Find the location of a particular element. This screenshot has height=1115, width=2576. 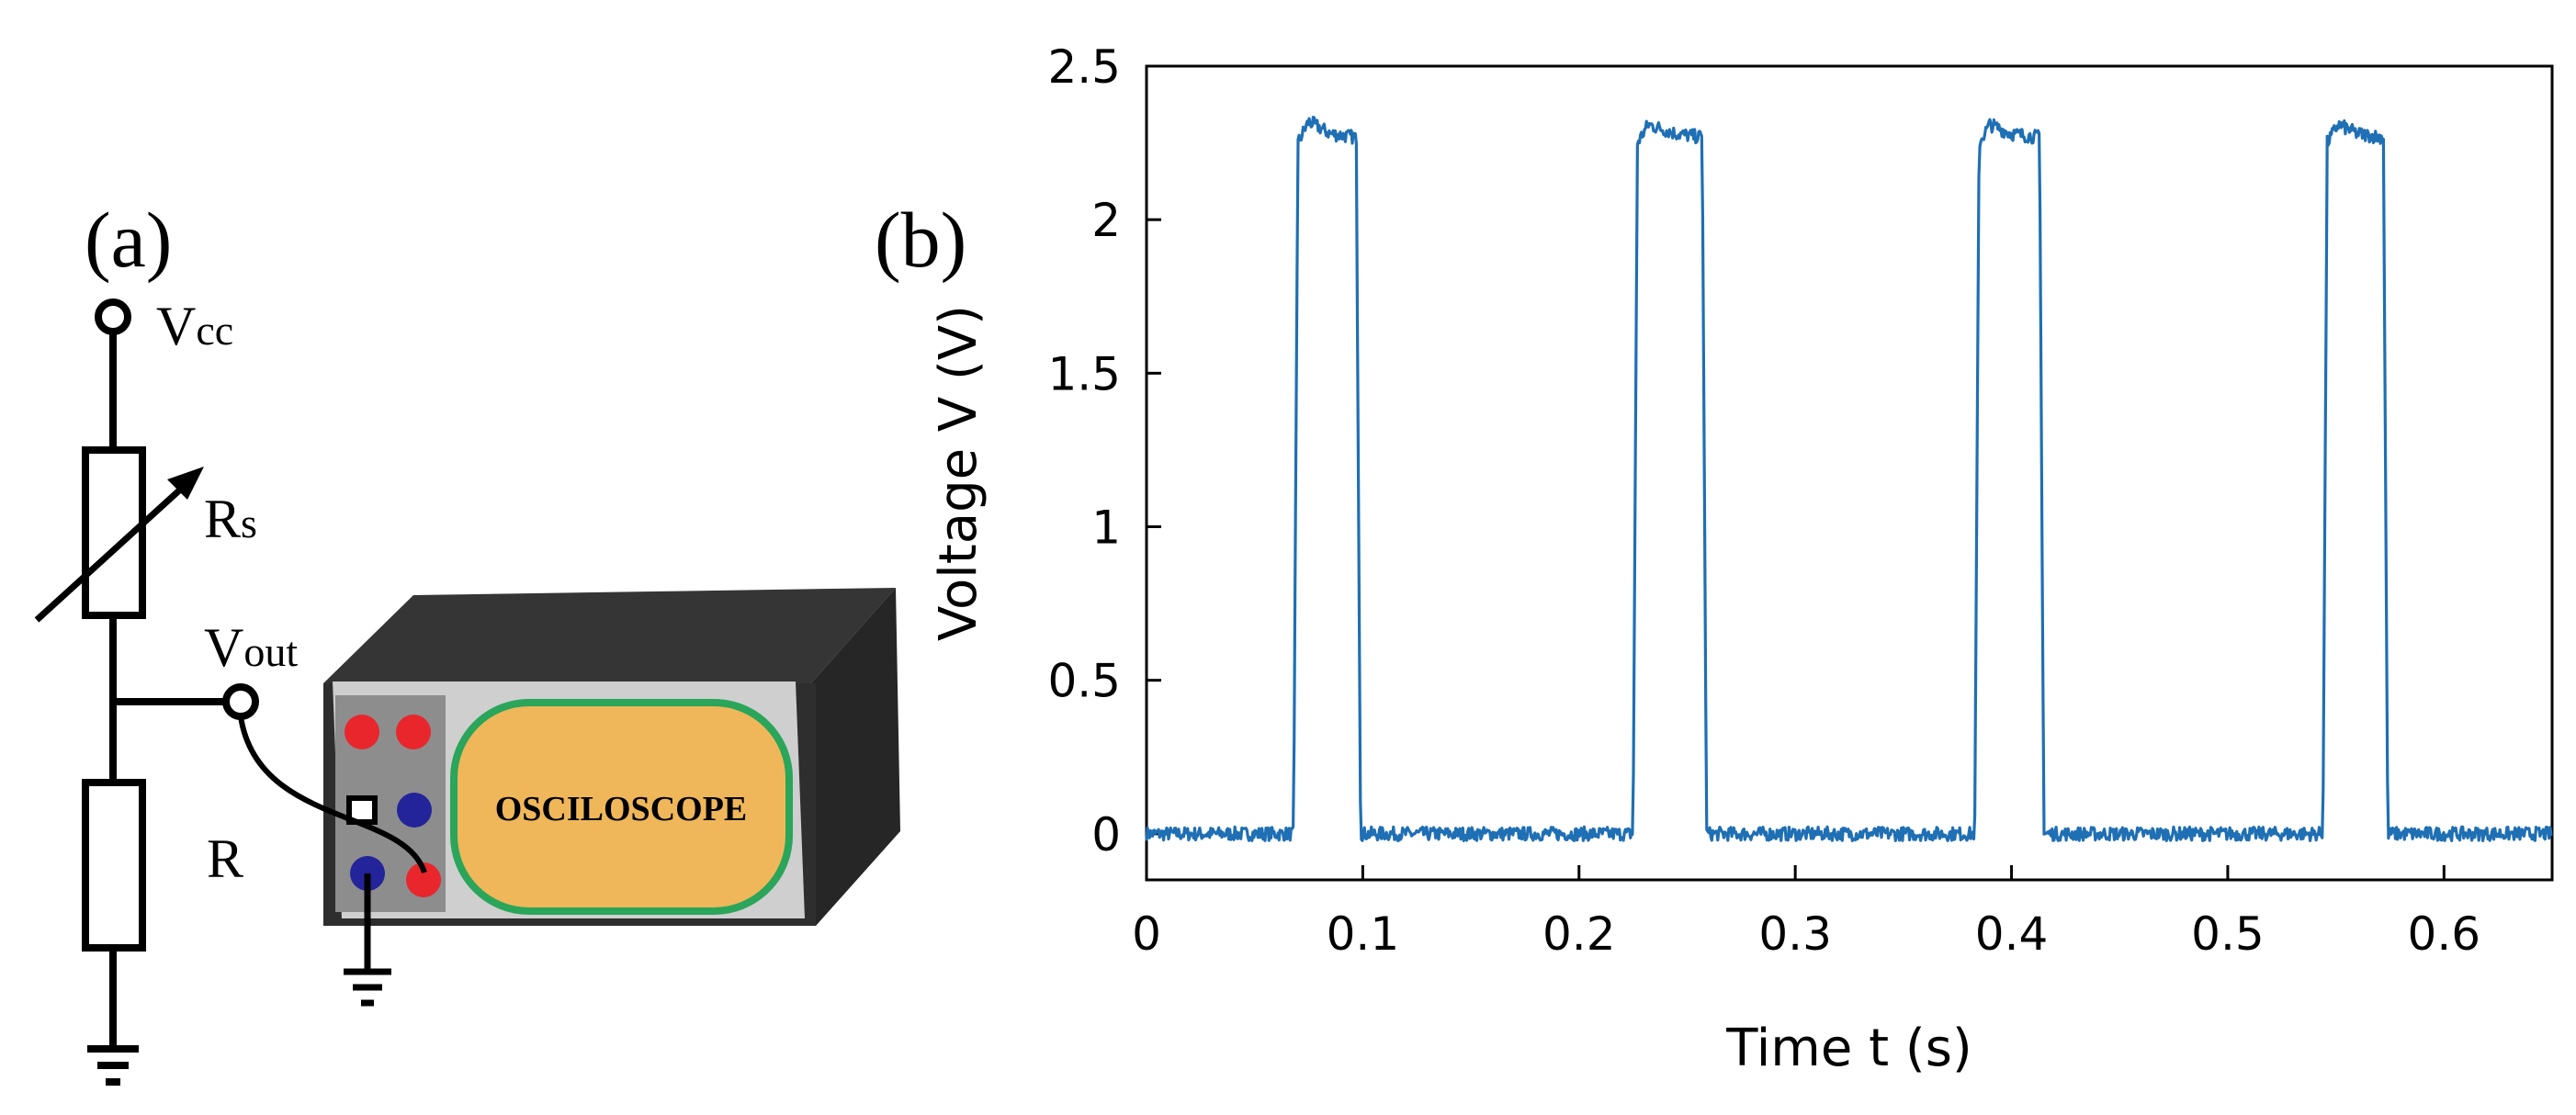

oscilloscope-device: OSCILOSCOPE is located at coordinates (611, 757).